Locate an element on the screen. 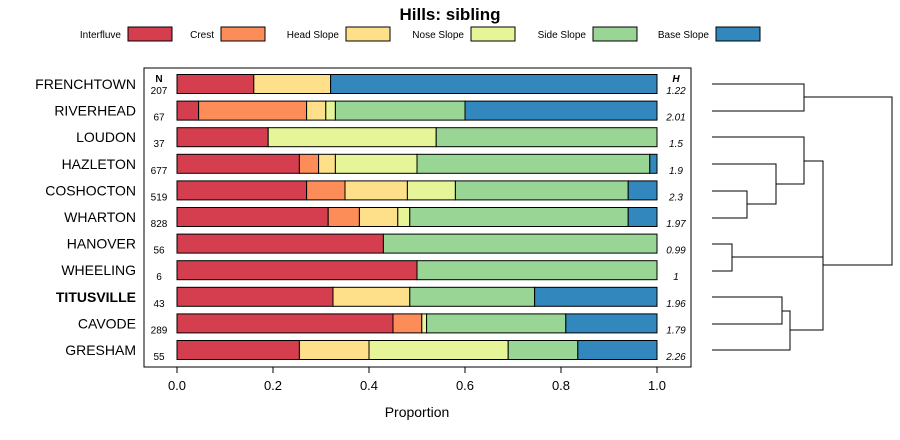  bar-row: LOUDON 37 1.5 is located at coordinates (379, 138).